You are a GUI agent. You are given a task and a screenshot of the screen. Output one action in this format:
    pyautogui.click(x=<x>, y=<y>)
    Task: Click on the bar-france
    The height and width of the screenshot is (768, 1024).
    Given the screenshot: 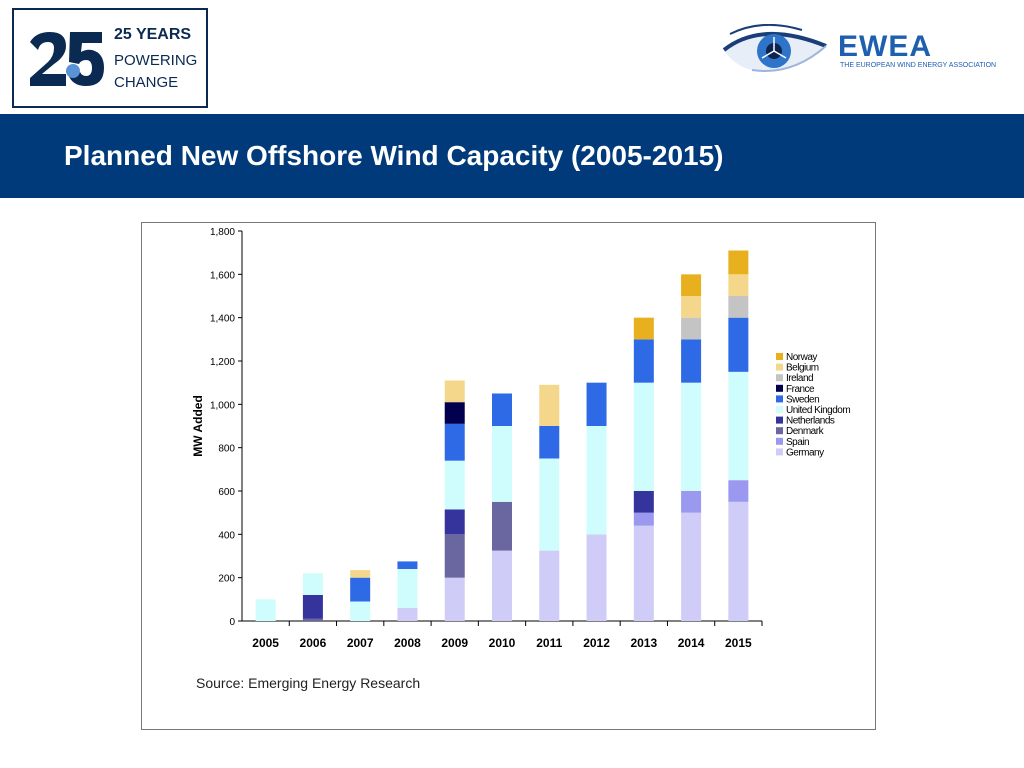 What is the action you would take?
    pyautogui.click(x=454, y=413)
    